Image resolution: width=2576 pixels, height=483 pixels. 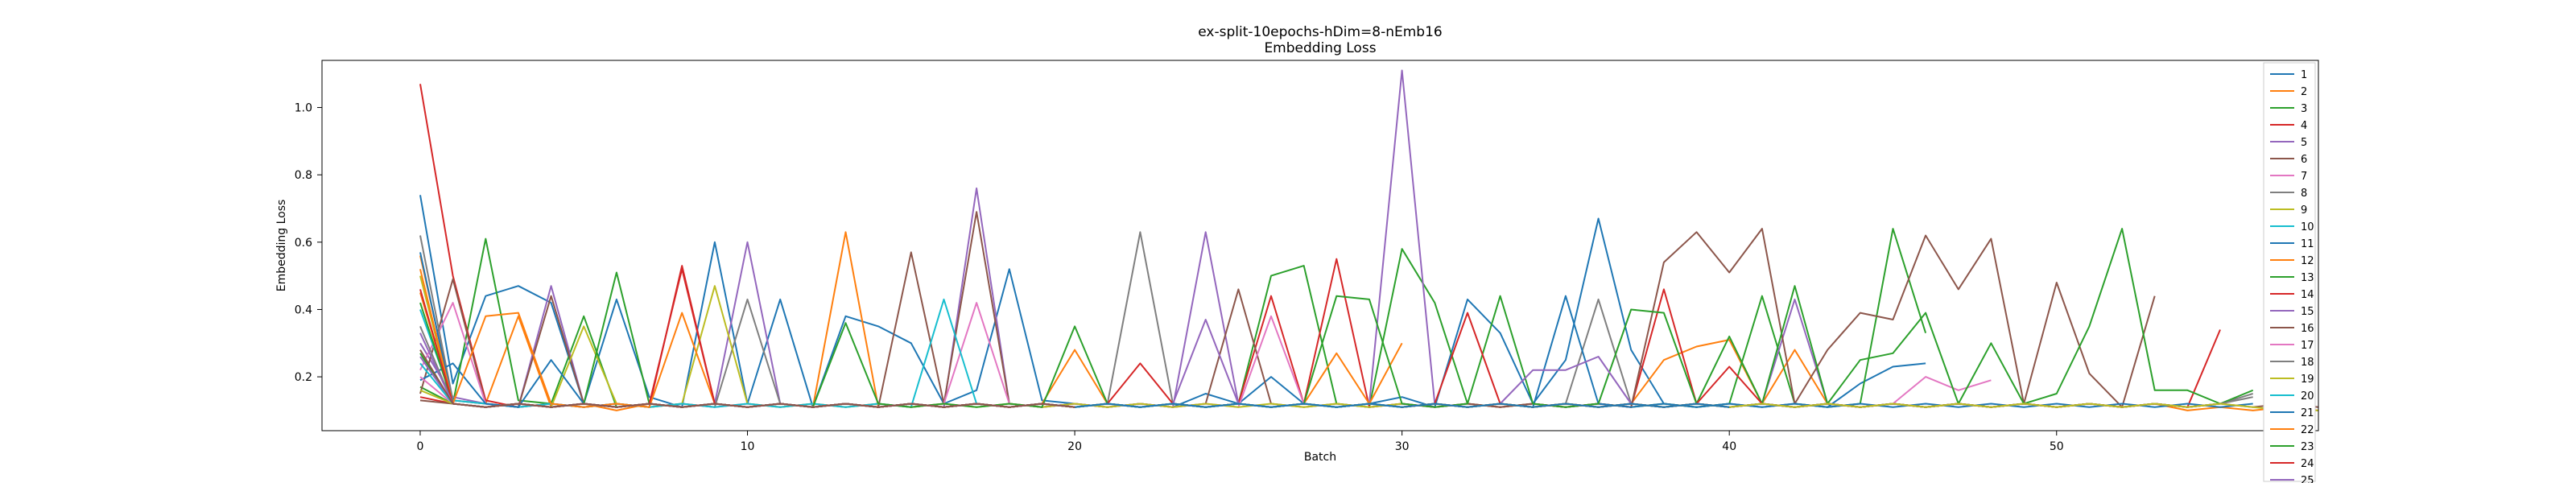 What do you see at coordinates (1320, 32) in the screenshot?
I see `chart-title: ex-split-10epochs-hDim=8-nEmb16` at bounding box center [1320, 32].